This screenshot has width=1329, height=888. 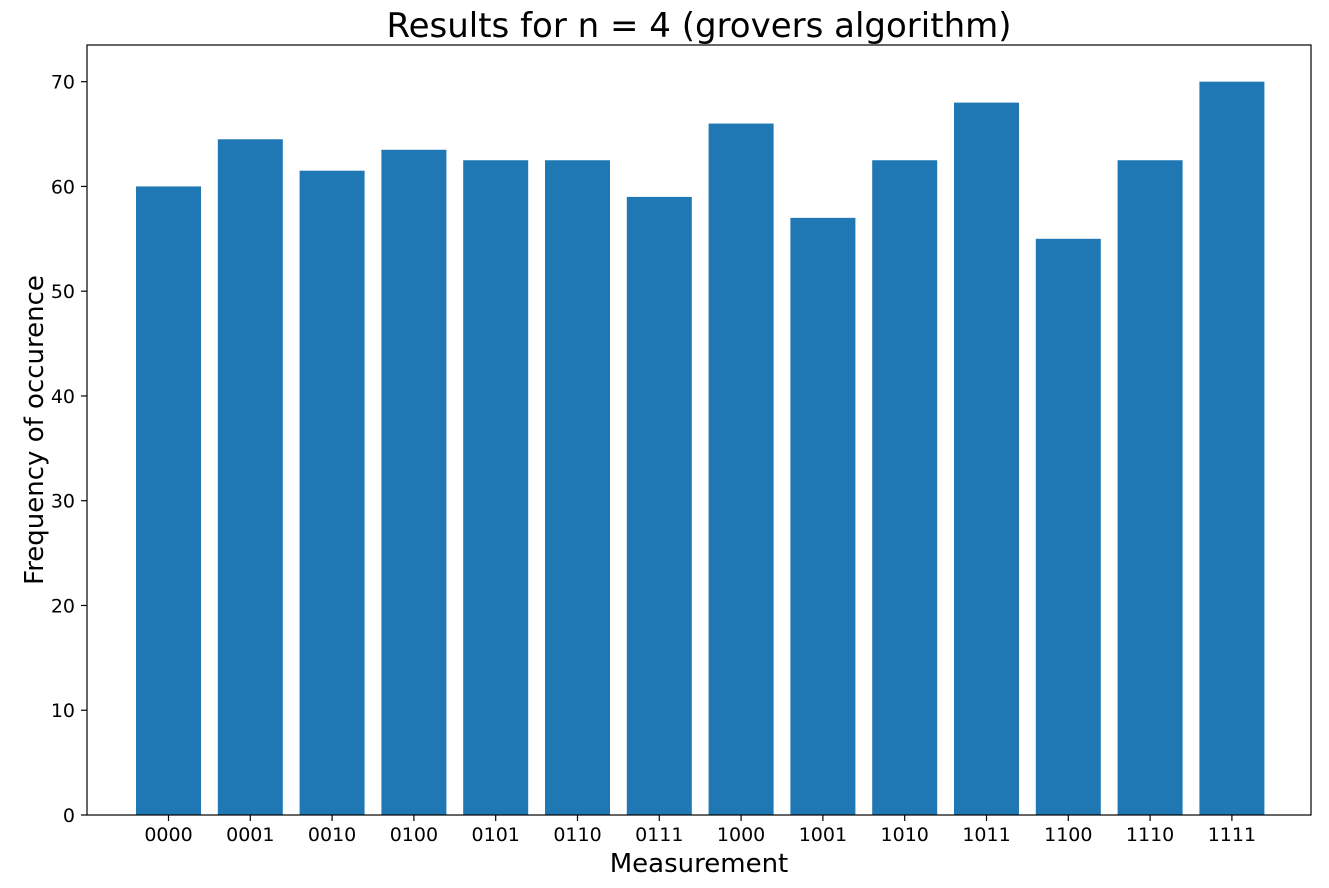 I want to click on y-tick-label: 30, so click(x=63, y=502).